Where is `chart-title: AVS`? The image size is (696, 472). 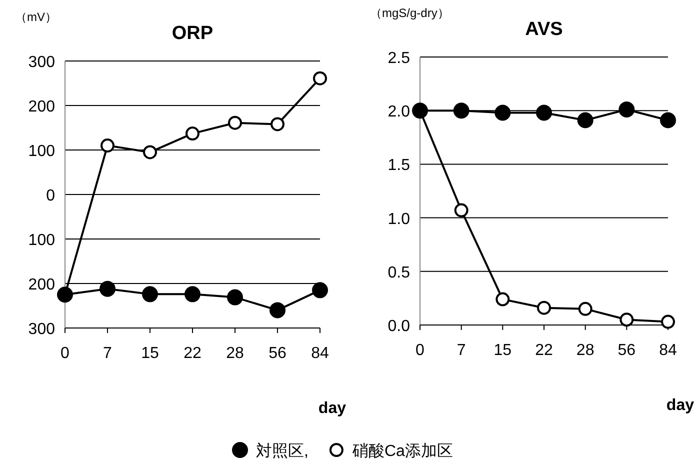 chart-title: AVS is located at coordinates (544, 29).